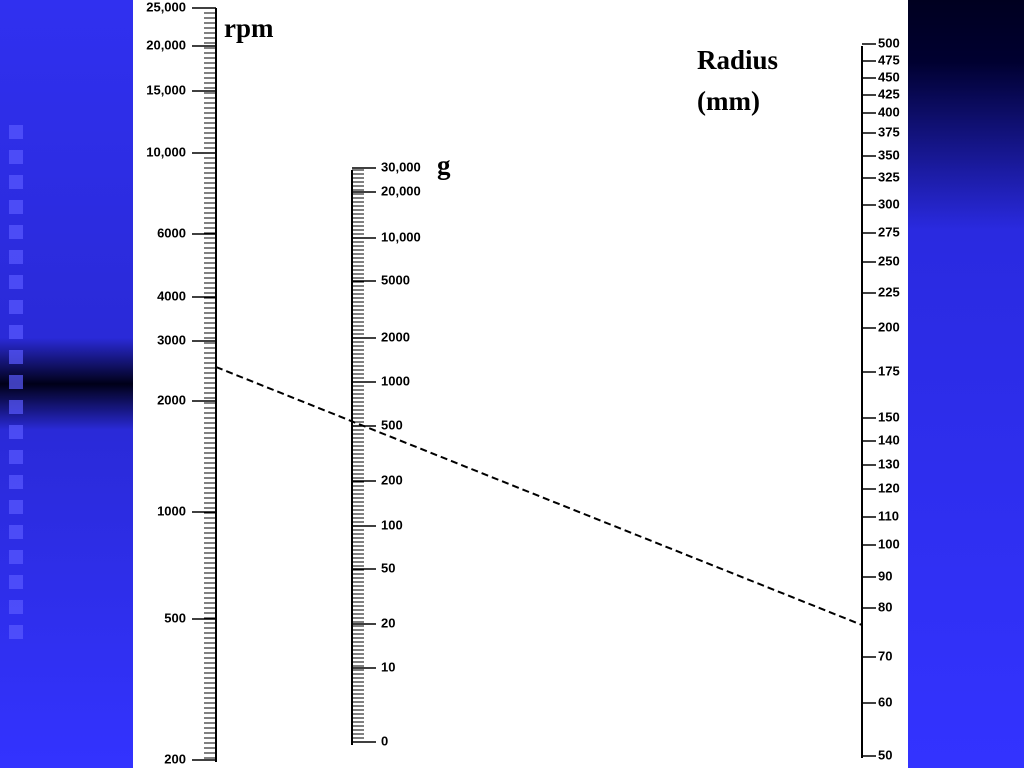 The height and width of the screenshot is (768, 1024). I want to click on tick-label: 475, so click(889, 59).